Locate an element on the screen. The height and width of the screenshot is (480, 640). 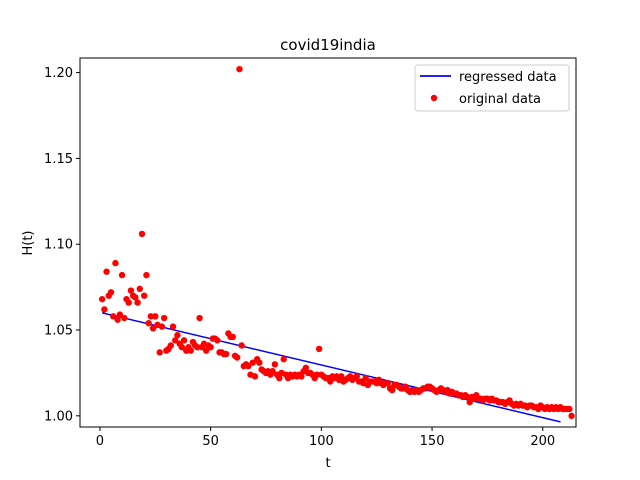
x-tick-label: 50 is located at coordinates (210, 441).